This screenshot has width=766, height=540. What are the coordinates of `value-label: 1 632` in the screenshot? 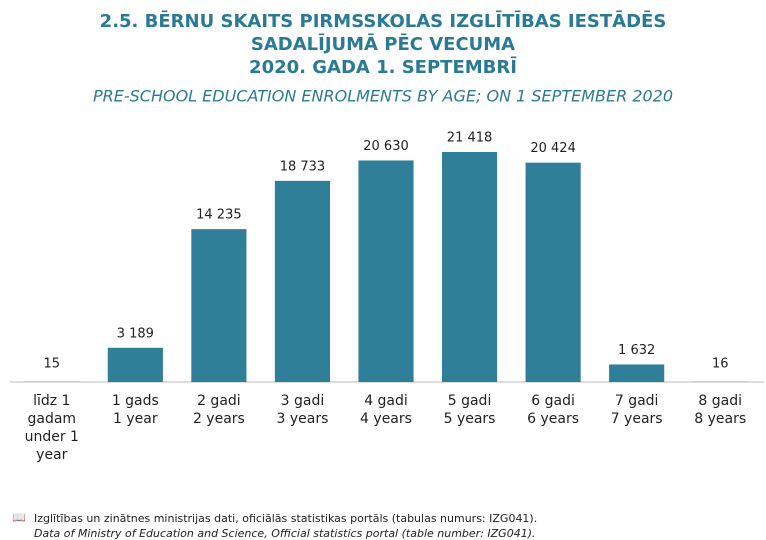 It's located at (636, 350).